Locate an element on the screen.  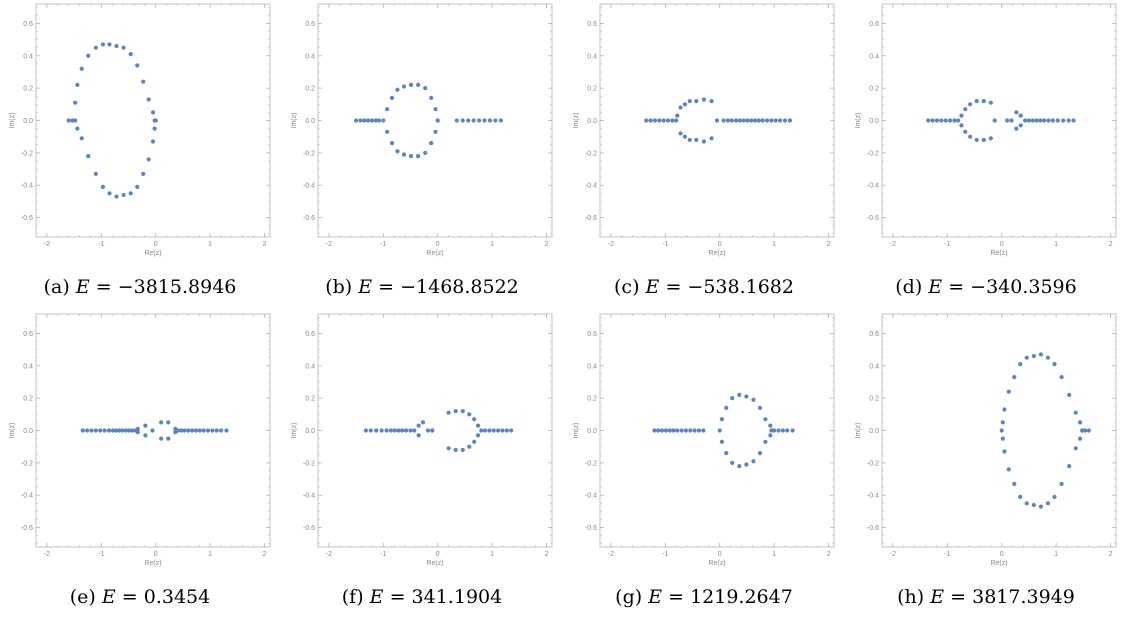
caption-value: = 3817.3949 is located at coordinates (1009, 597).